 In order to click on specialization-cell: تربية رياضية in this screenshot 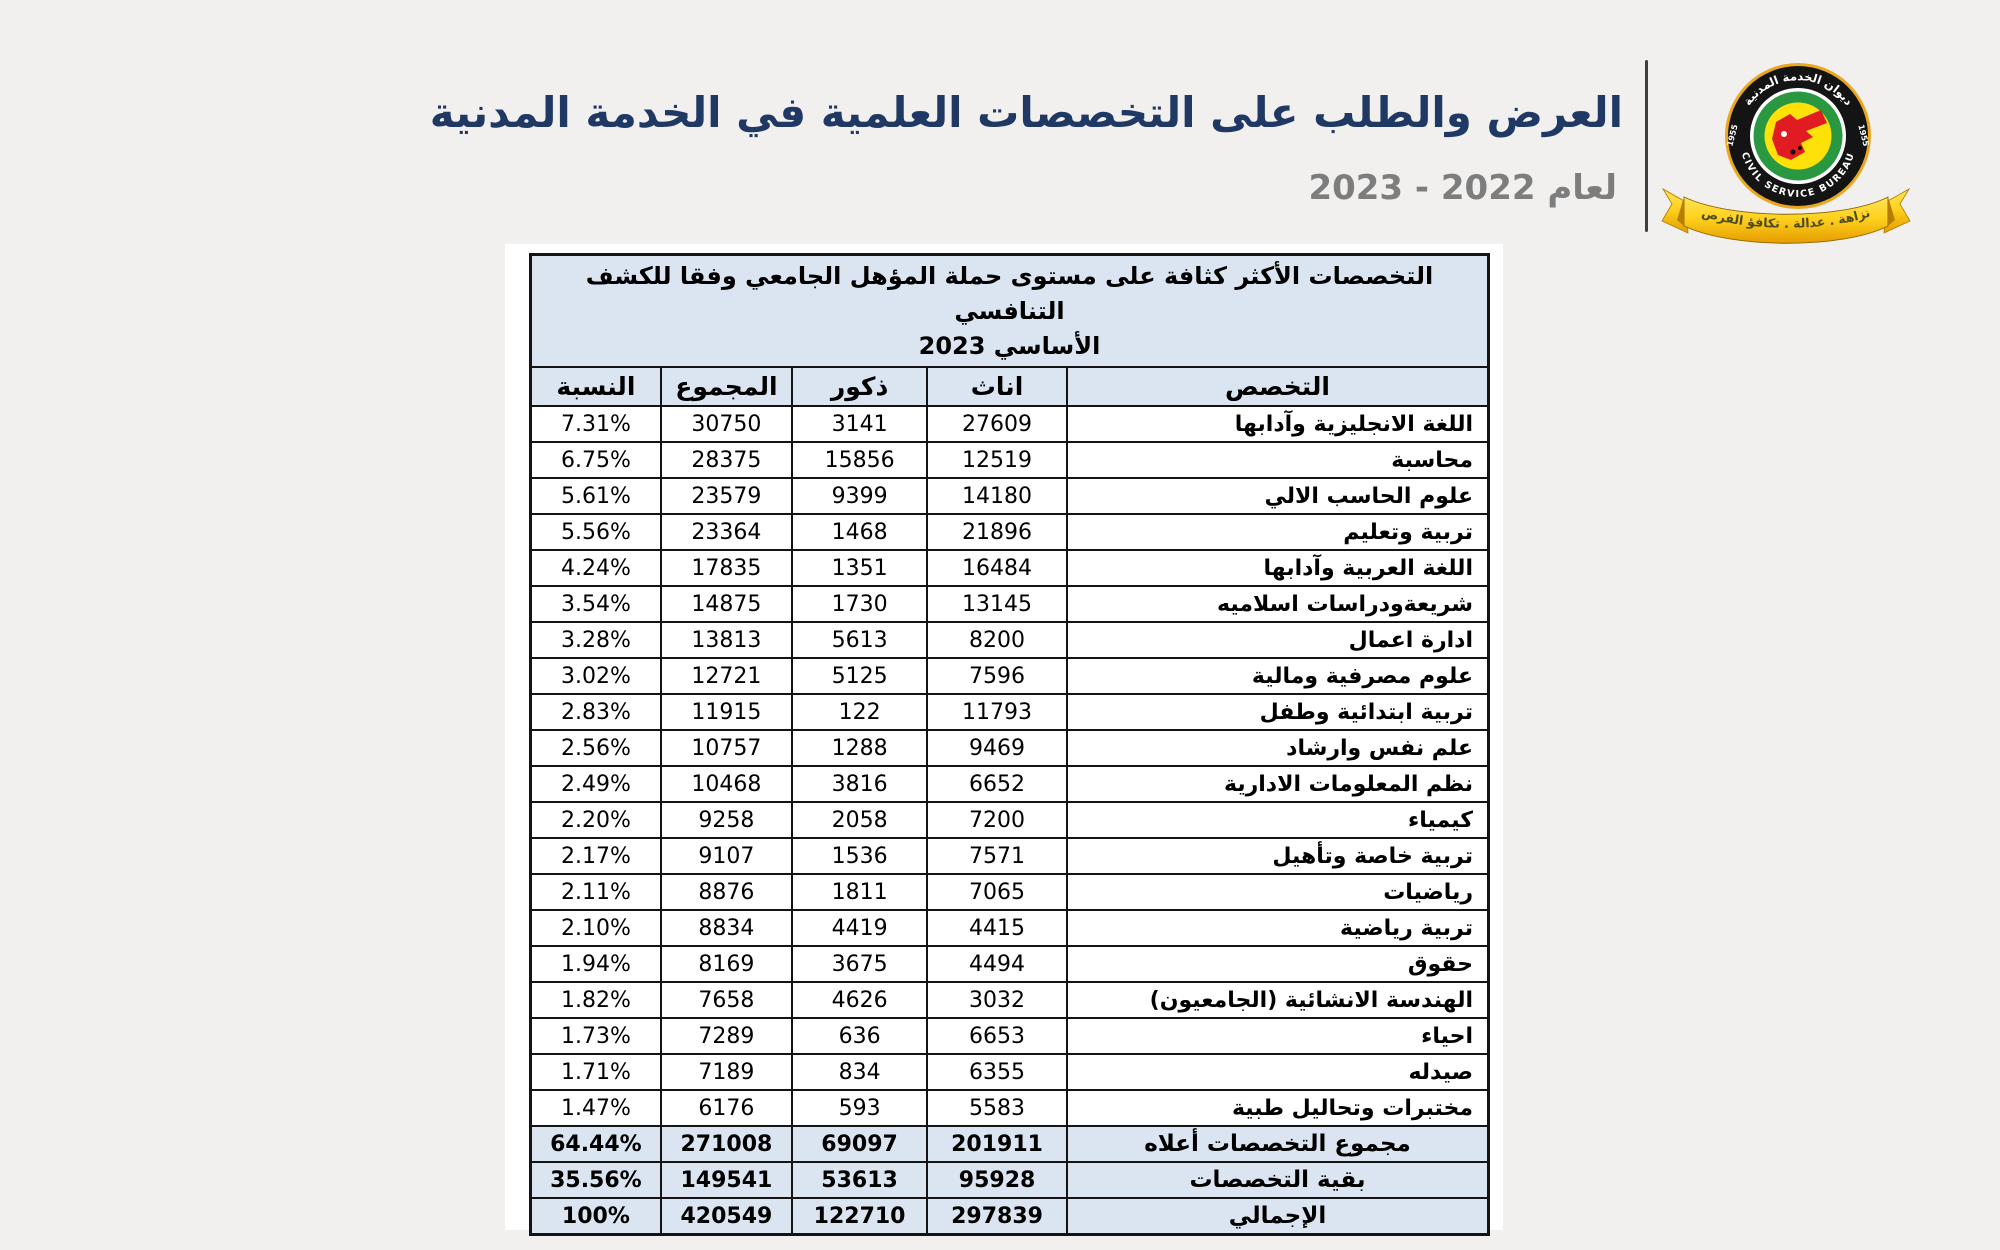, I will do `click(1277, 928)`.